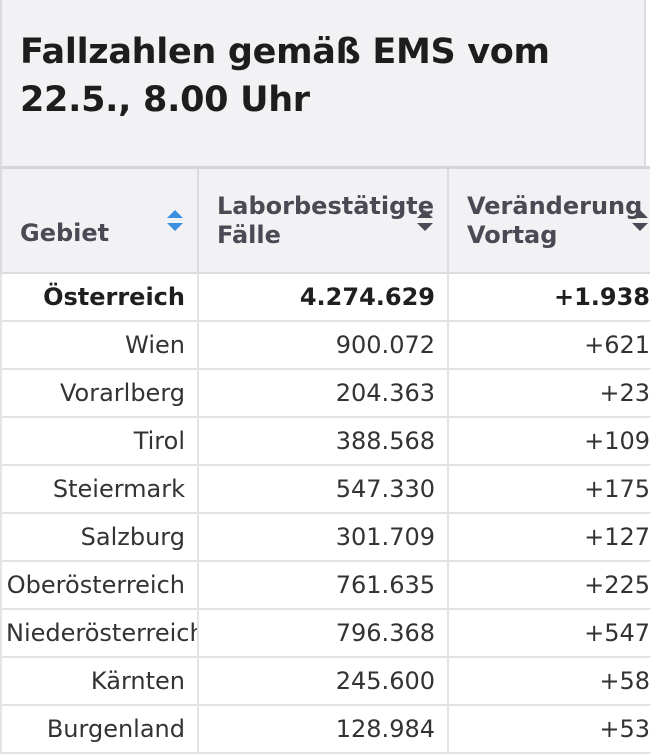 The image size is (650, 754). What do you see at coordinates (548, 585) in the screenshot?
I see `cell-change: +225` at bounding box center [548, 585].